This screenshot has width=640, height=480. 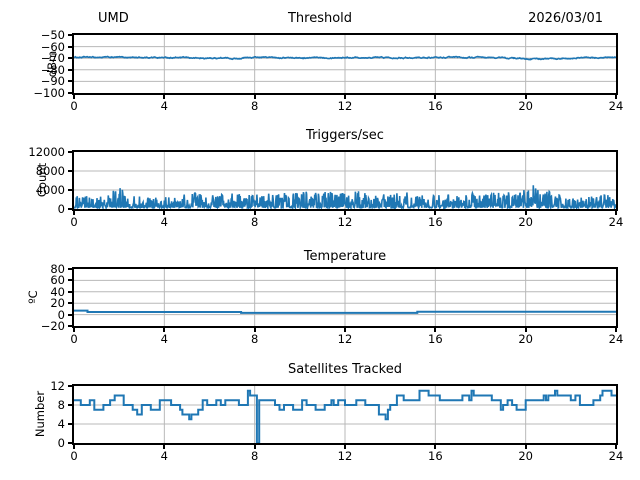 What do you see at coordinates (50, 171) in the screenshot?
I see `y-tick-label: 8000` at bounding box center [50, 171].